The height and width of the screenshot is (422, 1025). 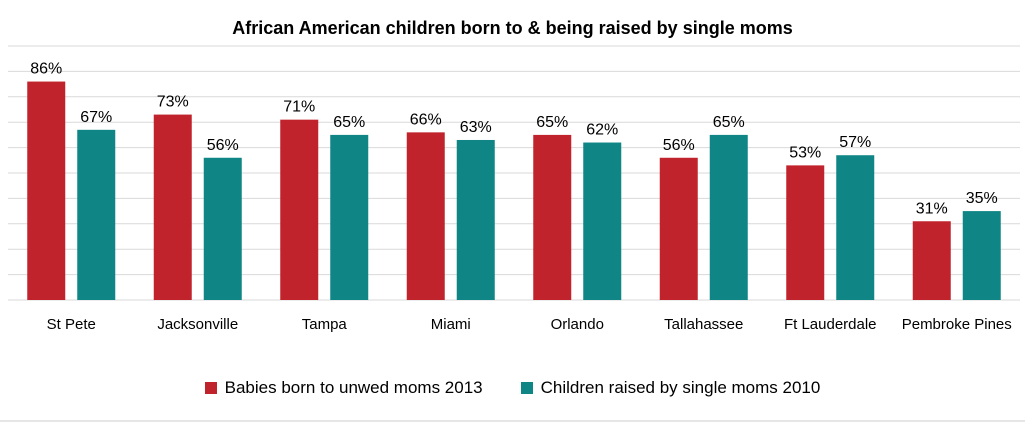 What do you see at coordinates (830, 324) in the screenshot?
I see `x-tick-label: Ft Lauderdale` at bounding box center [830, 324].